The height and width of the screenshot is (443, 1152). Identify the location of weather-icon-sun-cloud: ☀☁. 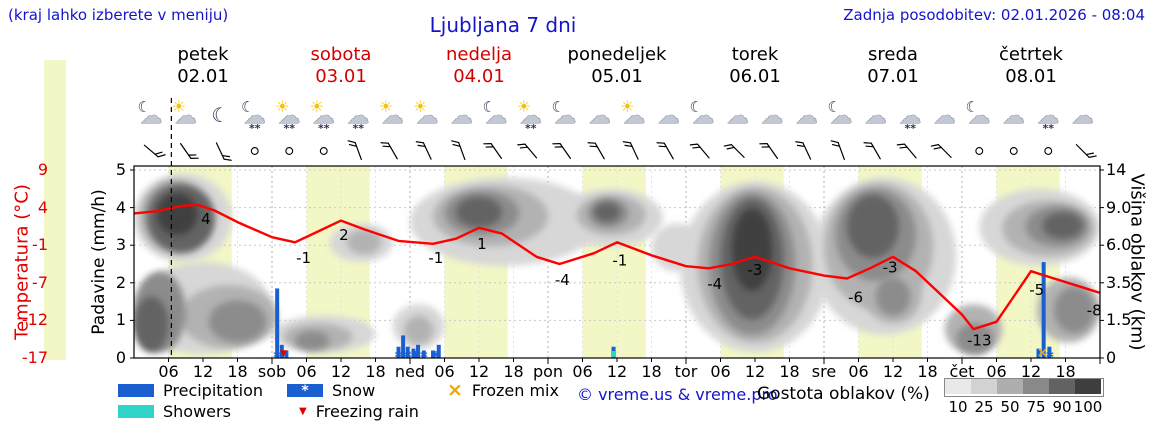
(426, 113).